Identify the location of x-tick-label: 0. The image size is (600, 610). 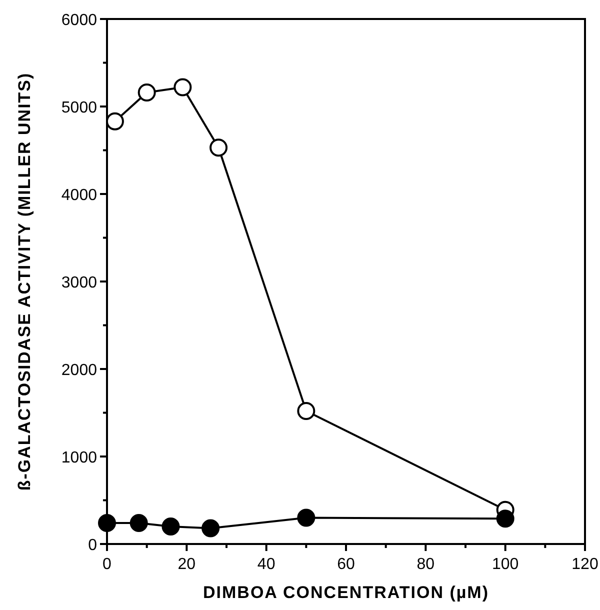
(107, 564).